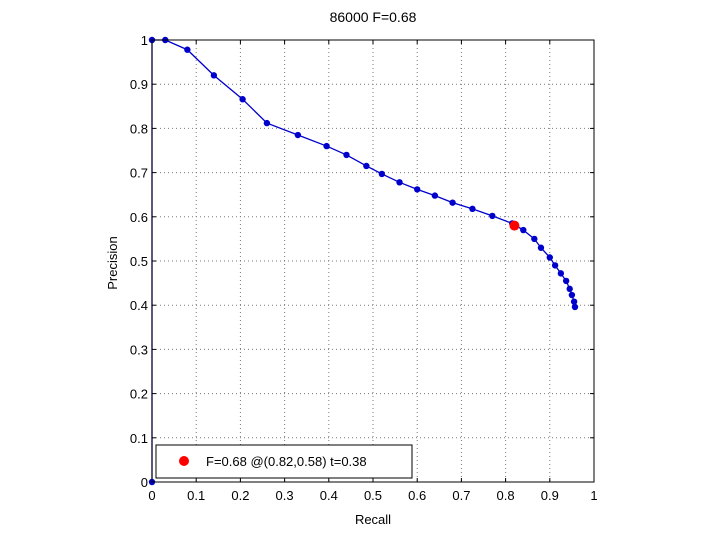  Describe the element at coordinates (139, 394) in the screenshot. I see `y-tick-label: 0.2` at that location.